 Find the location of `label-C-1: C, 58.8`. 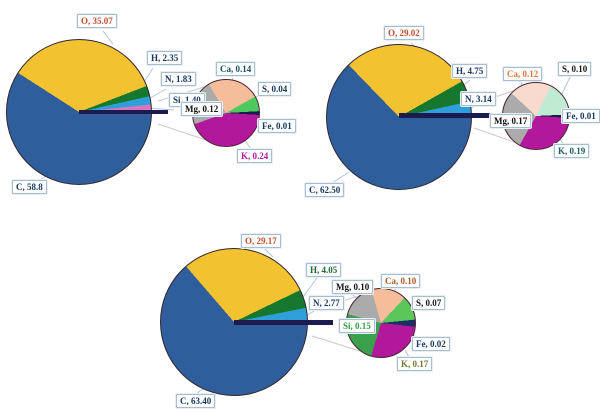

label-C-1: C, 58.8 is located at coordinates (29, 187).